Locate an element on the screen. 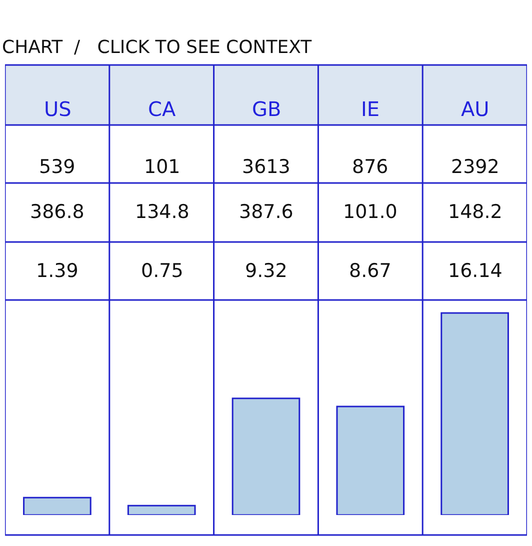 This screenshot has height=546, width=532. text: 876 is located at coordinates (370, 167).